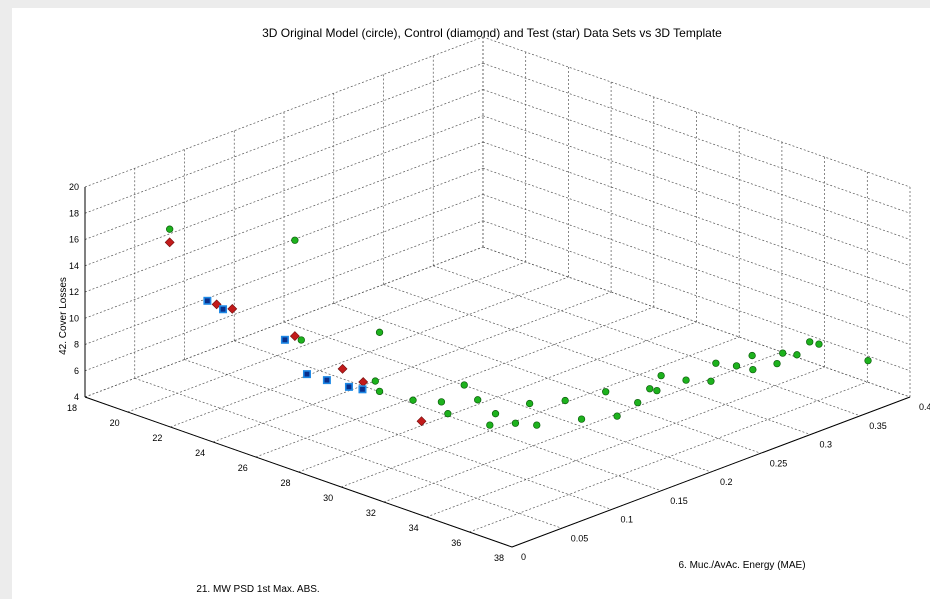 This screenshot has height=599, width=930. What do you see at coordinates (76, 397) in the screenshot?
I see `z-tick-label: 4` at bounding box center [76, 397].